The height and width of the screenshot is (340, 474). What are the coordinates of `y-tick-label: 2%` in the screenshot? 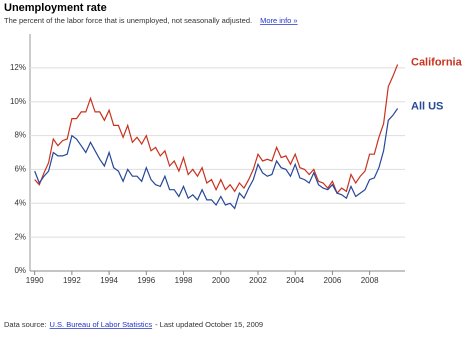 It's located at (20, 236).